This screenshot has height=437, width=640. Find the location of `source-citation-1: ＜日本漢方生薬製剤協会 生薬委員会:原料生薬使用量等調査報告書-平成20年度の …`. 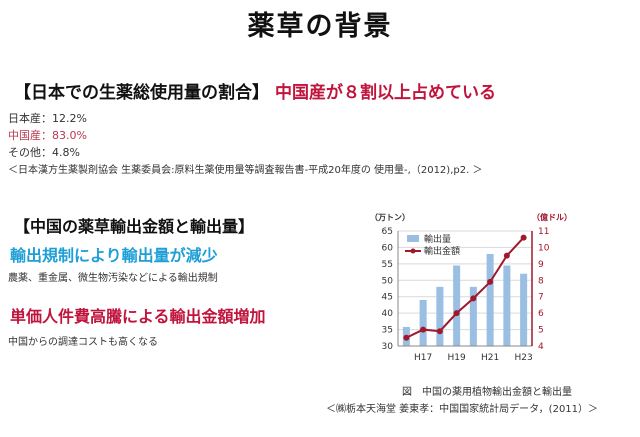

source-citation-1: ＜日本漢方生薬製剤協会 生薬委員会:原料生薬使用量等調査報告書-平成20年度の … is located at coordinates (245, 170).